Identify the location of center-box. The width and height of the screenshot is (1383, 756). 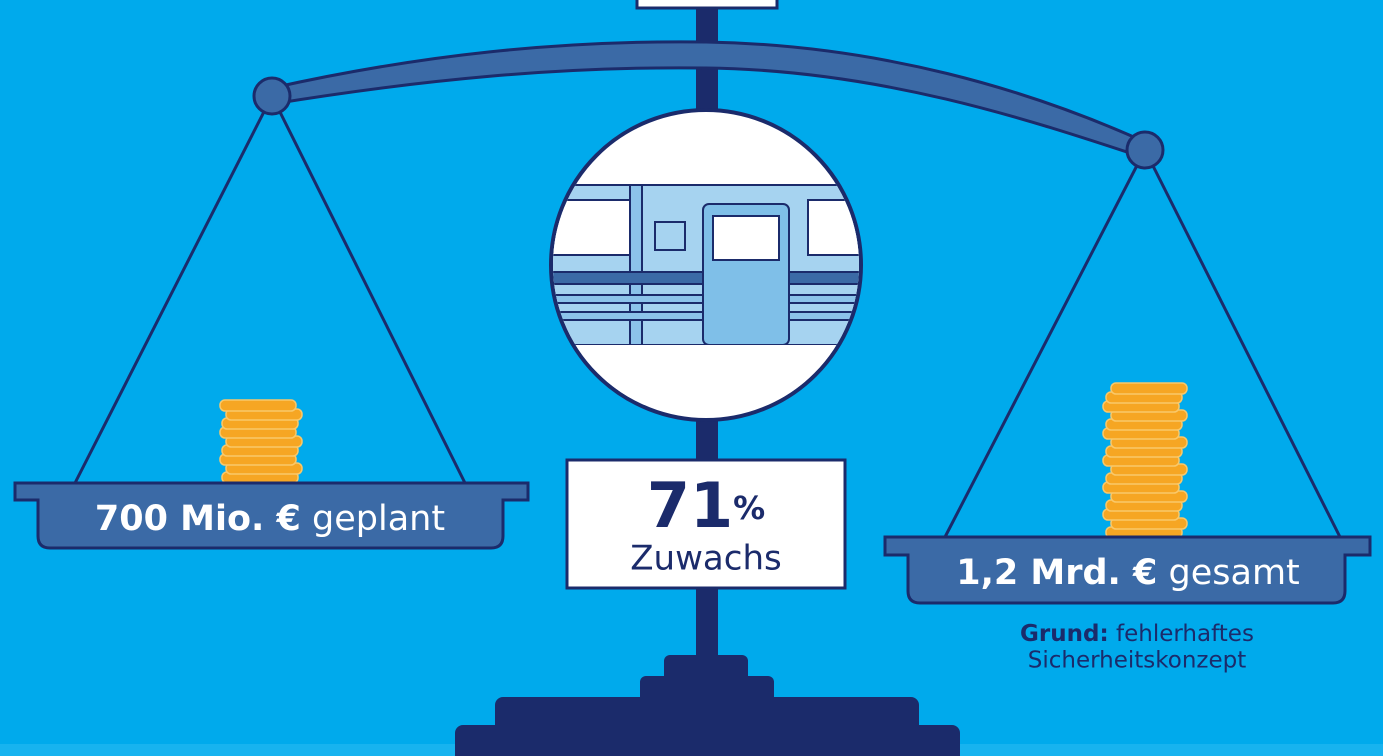
(706, 524).